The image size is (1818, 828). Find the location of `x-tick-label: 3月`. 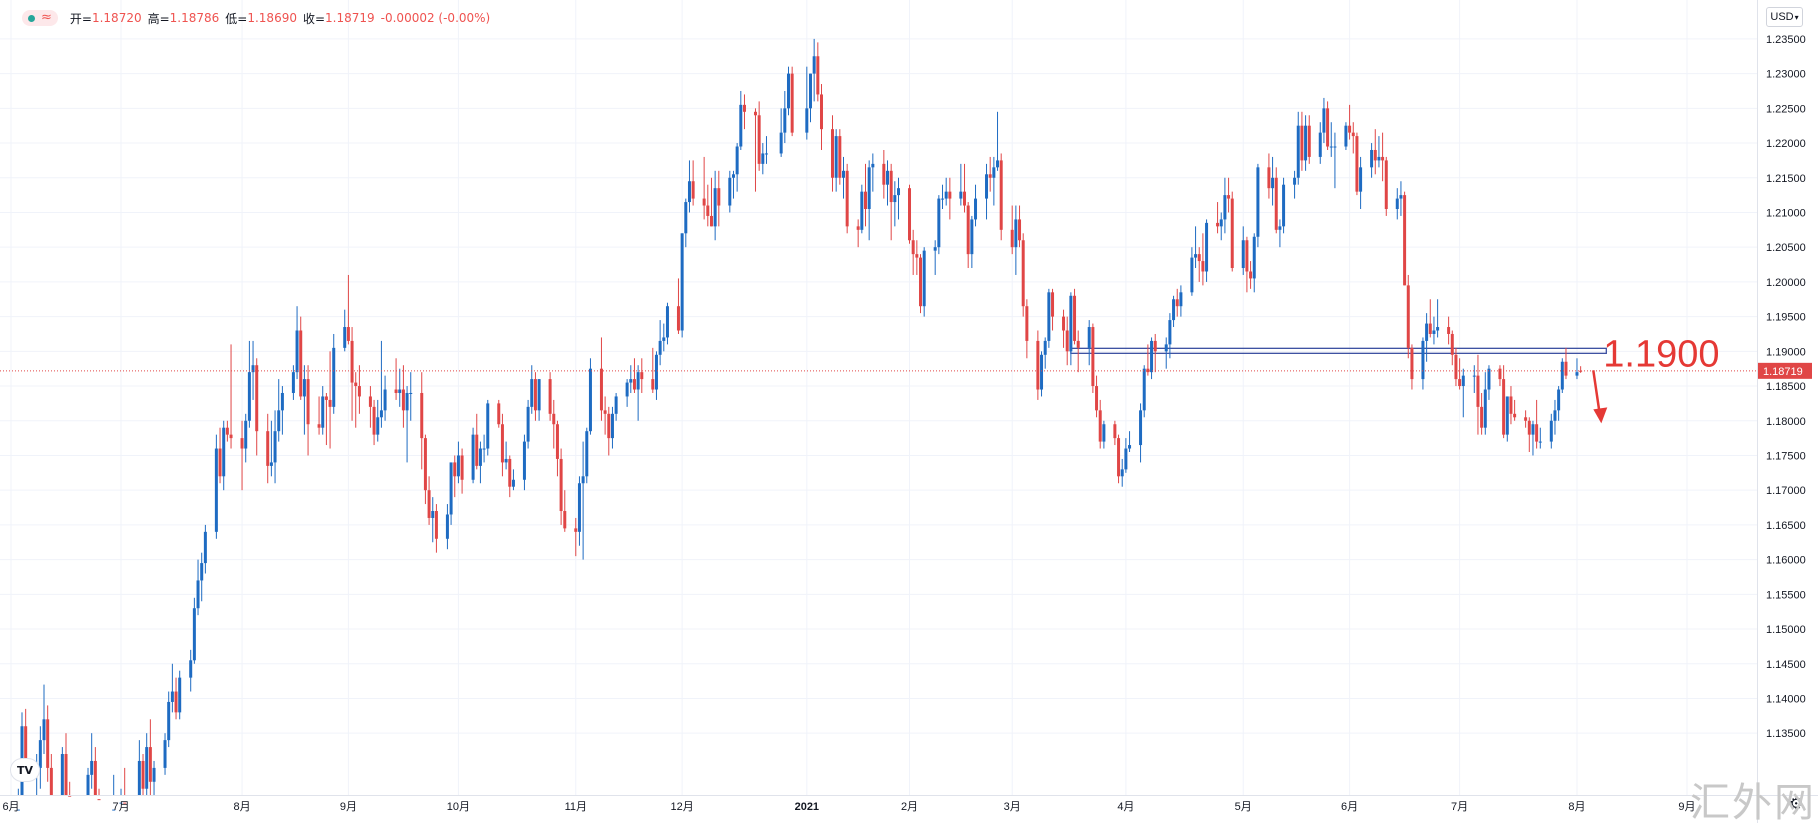

x-tick-label: 3月 is located at coordinates (1012, 807).